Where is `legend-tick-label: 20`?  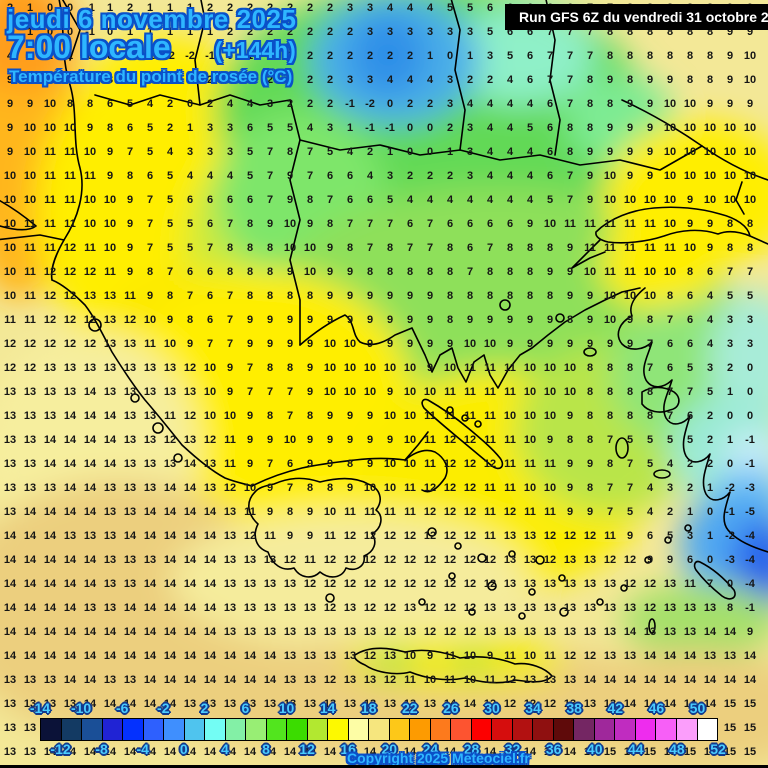 legend-tick-label: 20 is located at coordinates (389, 749).